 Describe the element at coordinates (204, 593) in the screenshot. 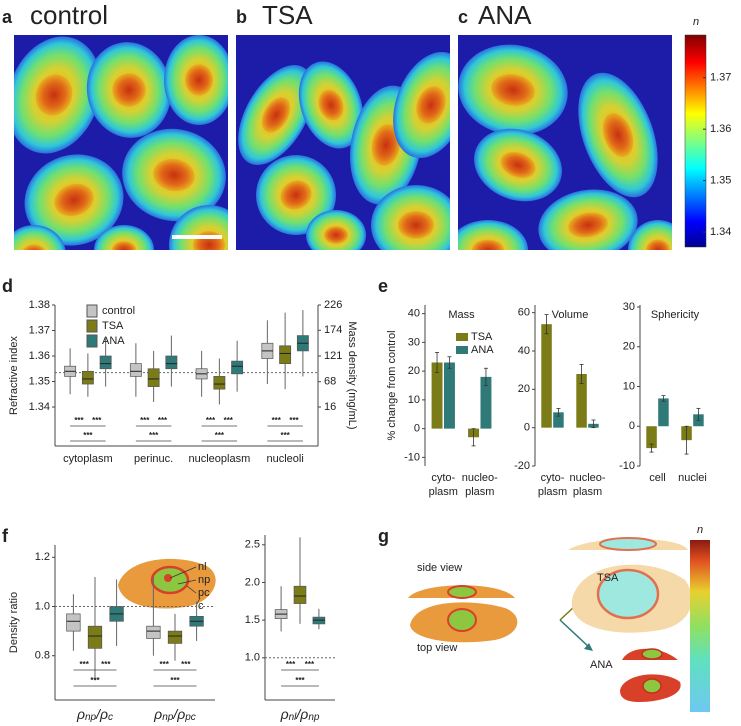

I see `diagram-label: pc` at that location.